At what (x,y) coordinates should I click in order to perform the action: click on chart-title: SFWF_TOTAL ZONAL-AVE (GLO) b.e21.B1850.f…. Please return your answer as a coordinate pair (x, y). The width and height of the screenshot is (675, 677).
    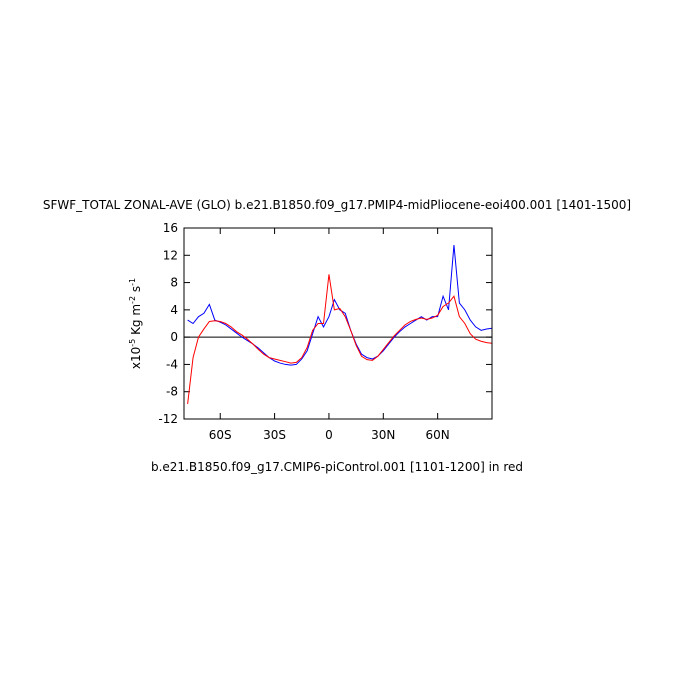
    Looking at the image, I should click on (337, 205).